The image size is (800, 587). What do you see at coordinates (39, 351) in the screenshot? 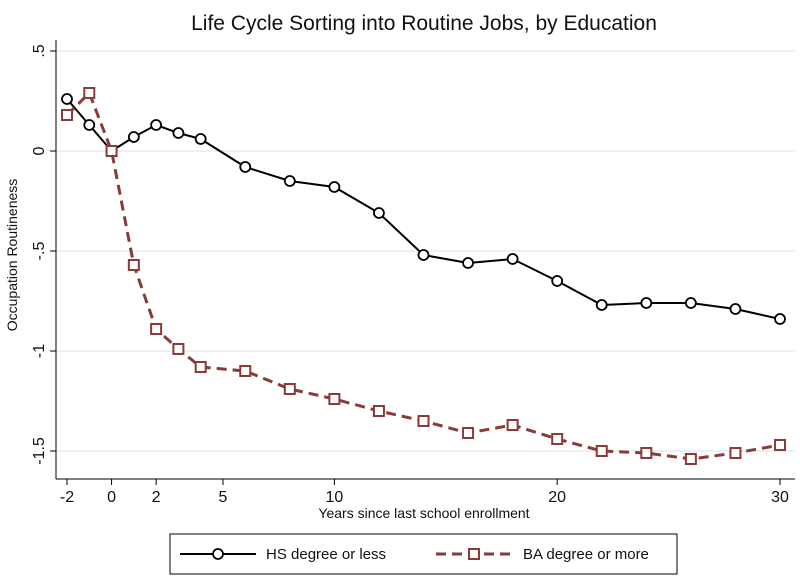
I see `y-tick-label: -1` at bounding box center [39, 351].